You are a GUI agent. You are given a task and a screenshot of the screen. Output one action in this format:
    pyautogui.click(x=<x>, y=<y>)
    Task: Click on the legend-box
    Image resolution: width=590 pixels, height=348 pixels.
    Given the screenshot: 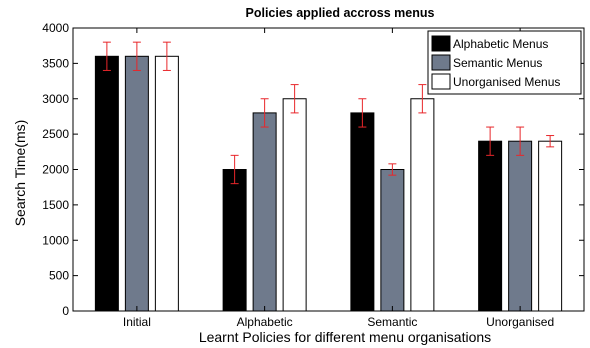 What is the action you would take?
    pyautogui.click(x=504, y=62)
    